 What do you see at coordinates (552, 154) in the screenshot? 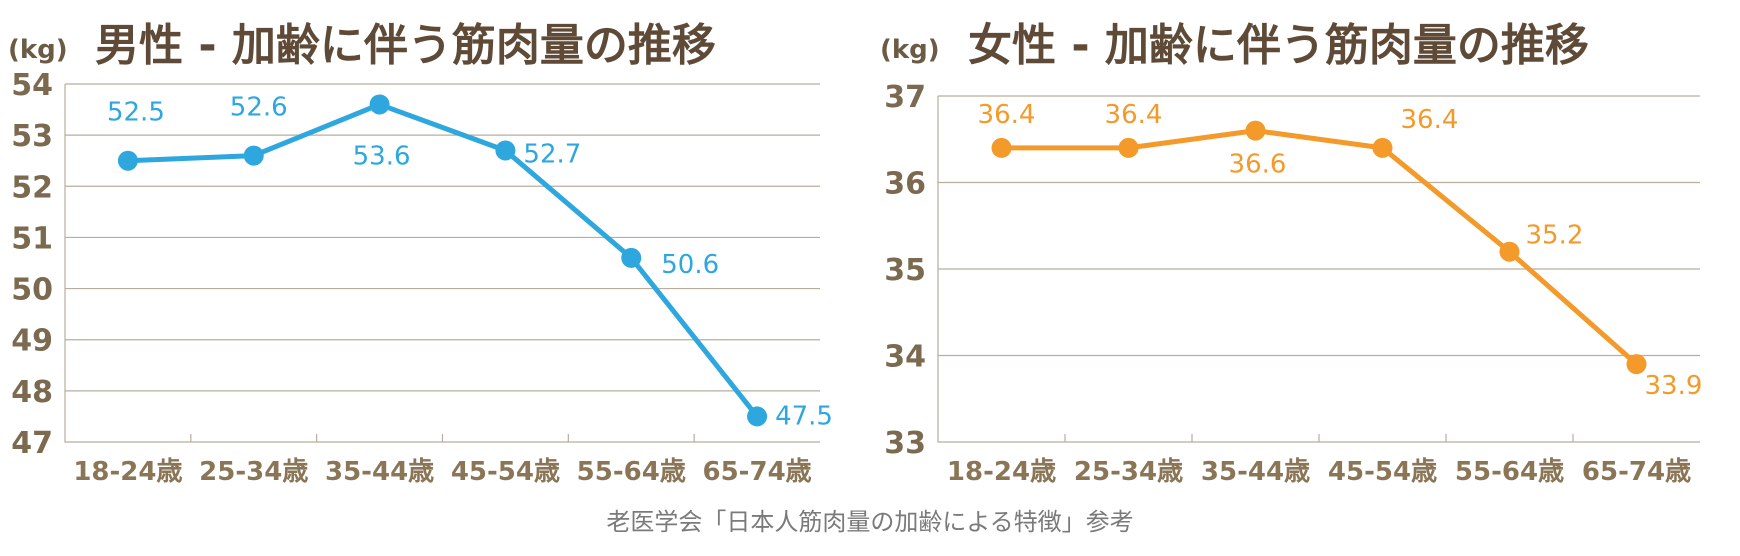
I see `male-data-label: 52.7` at bounding box center [552, 154].